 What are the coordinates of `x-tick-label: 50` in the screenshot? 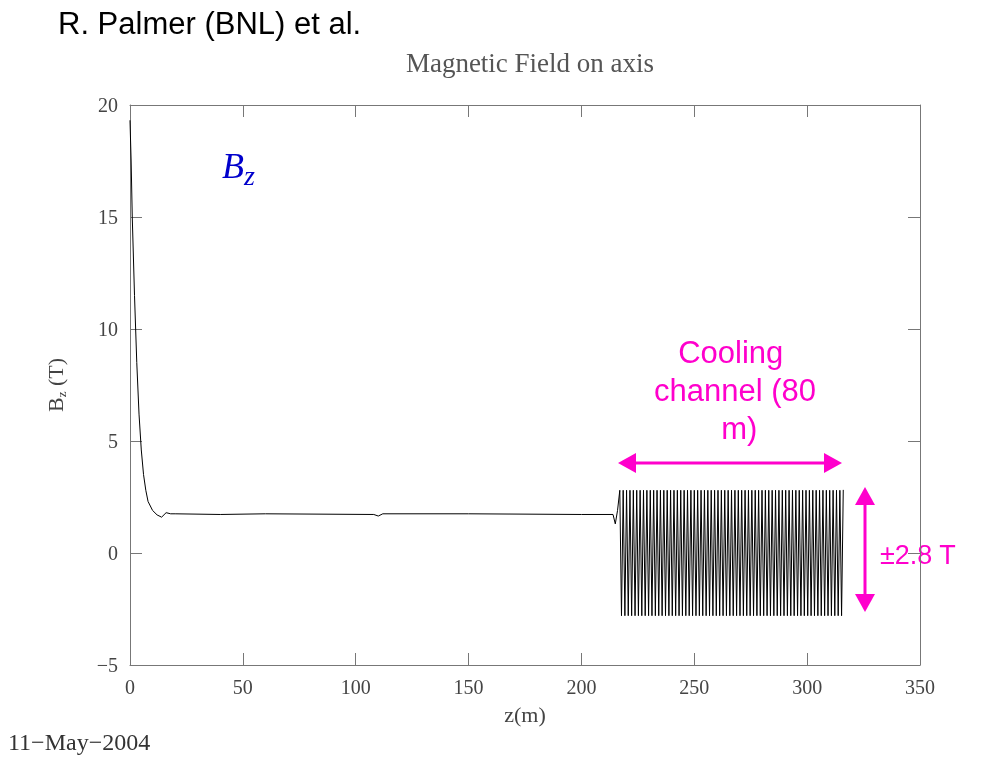 It's located at (242, 687).